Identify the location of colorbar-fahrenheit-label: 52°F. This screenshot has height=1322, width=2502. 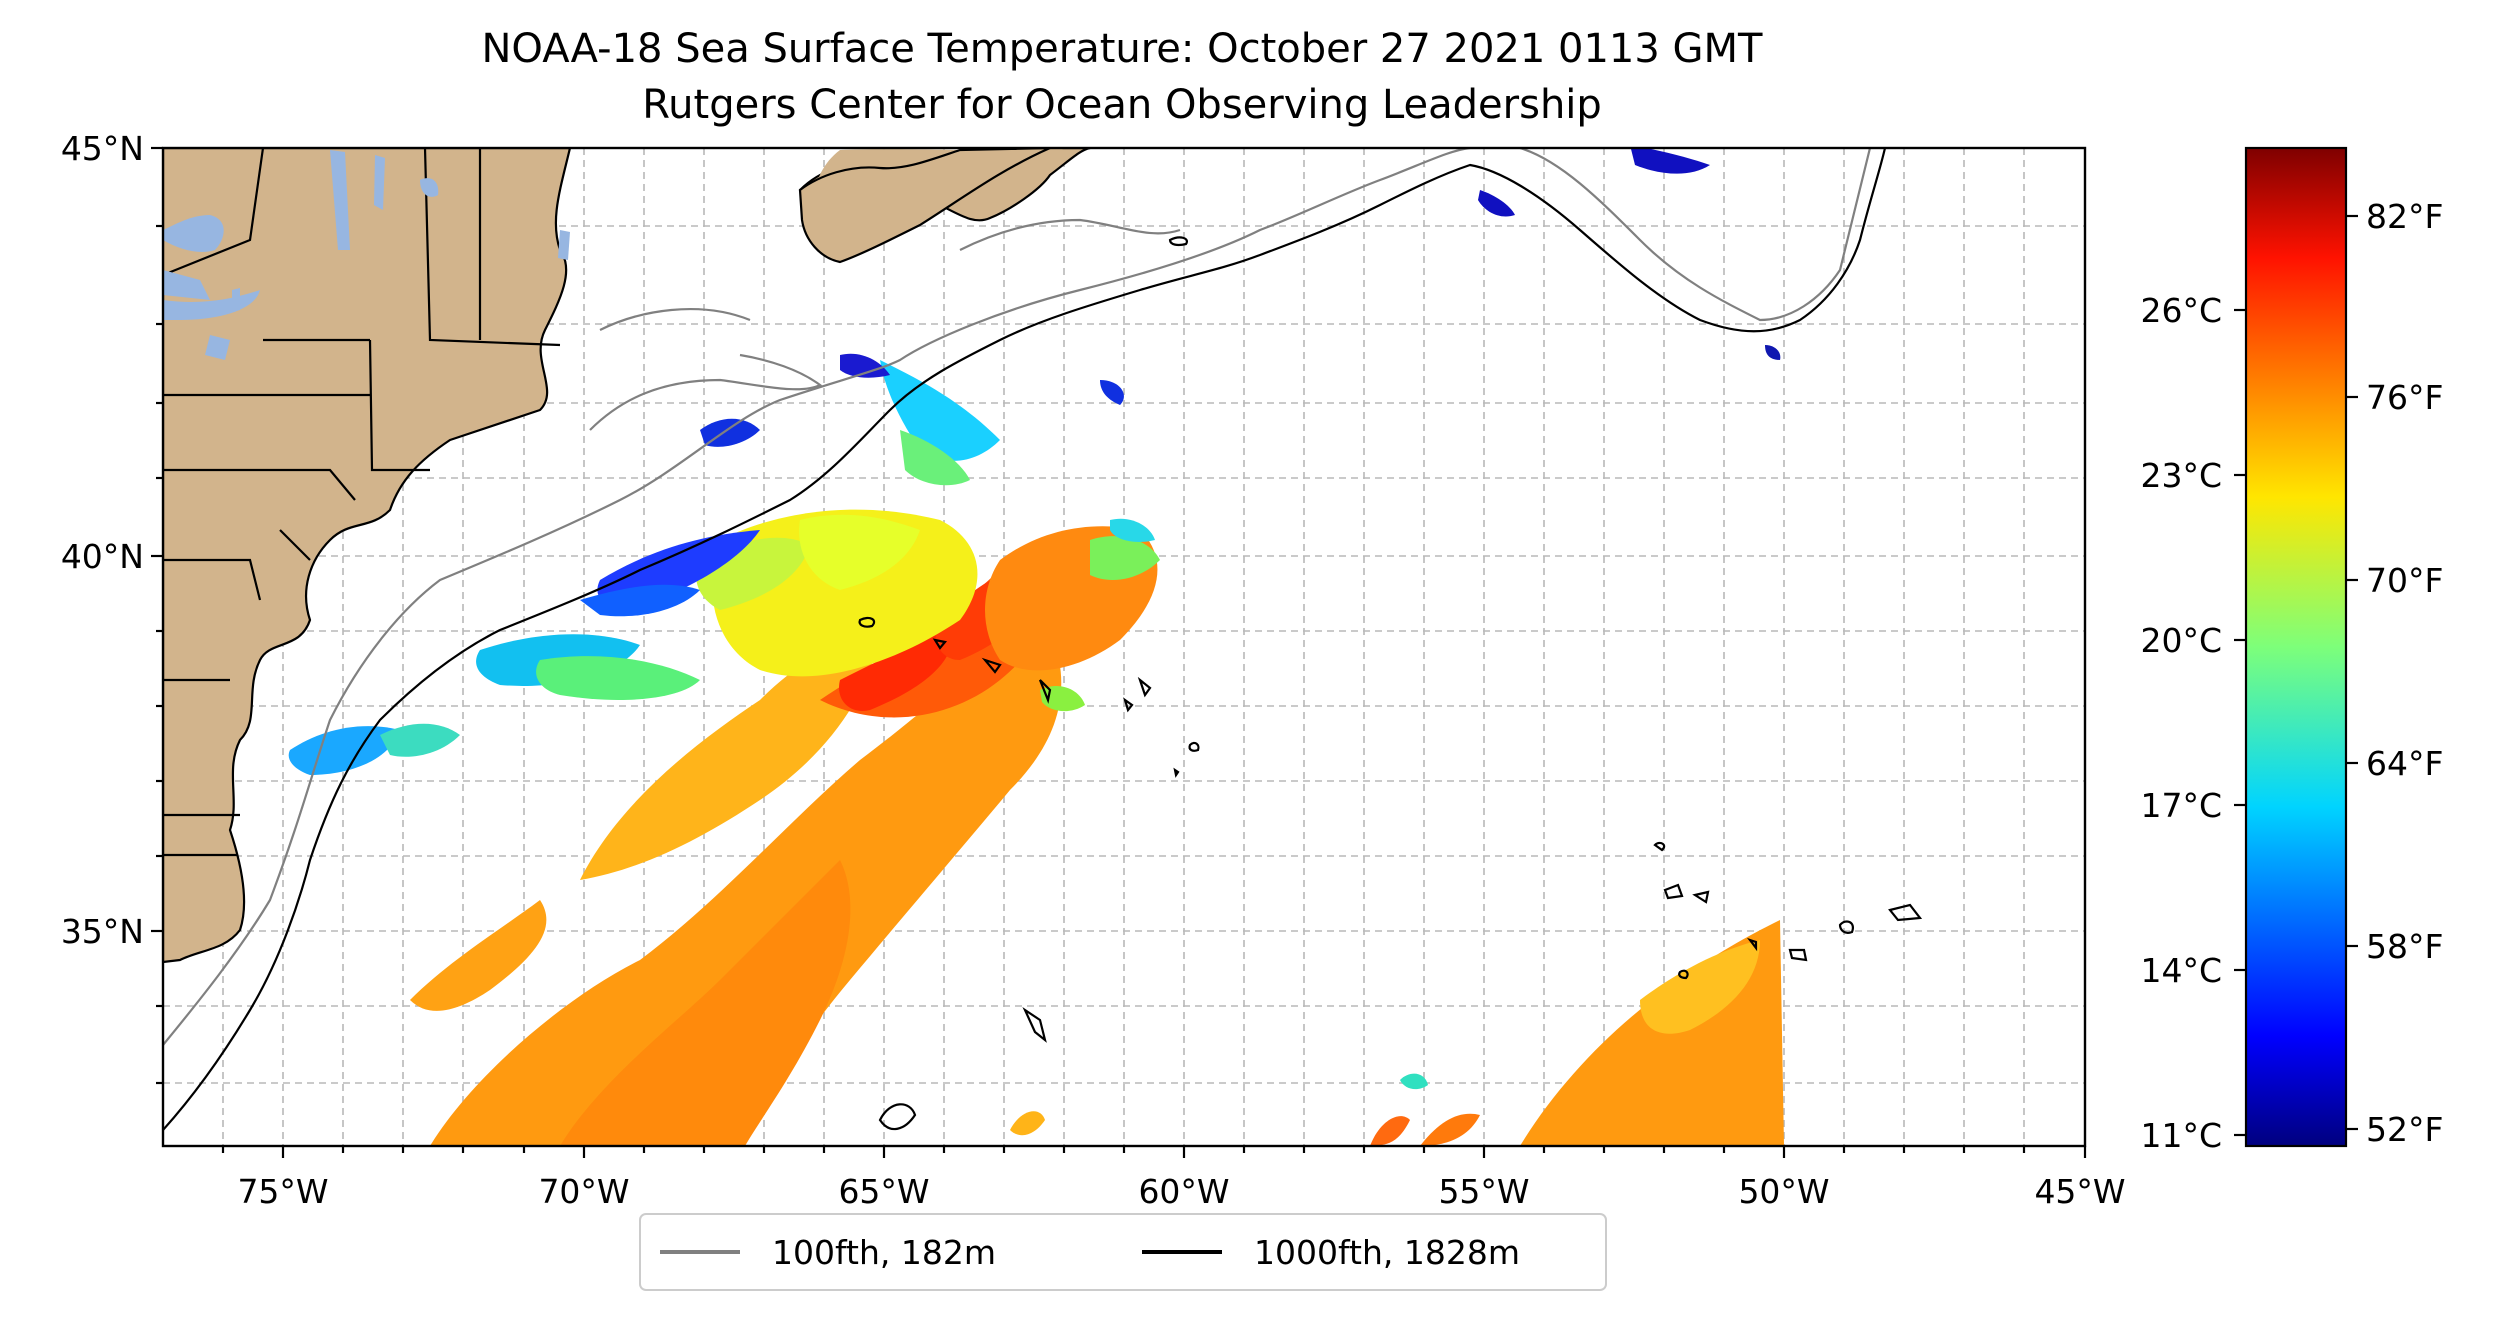
(2404, 1129).